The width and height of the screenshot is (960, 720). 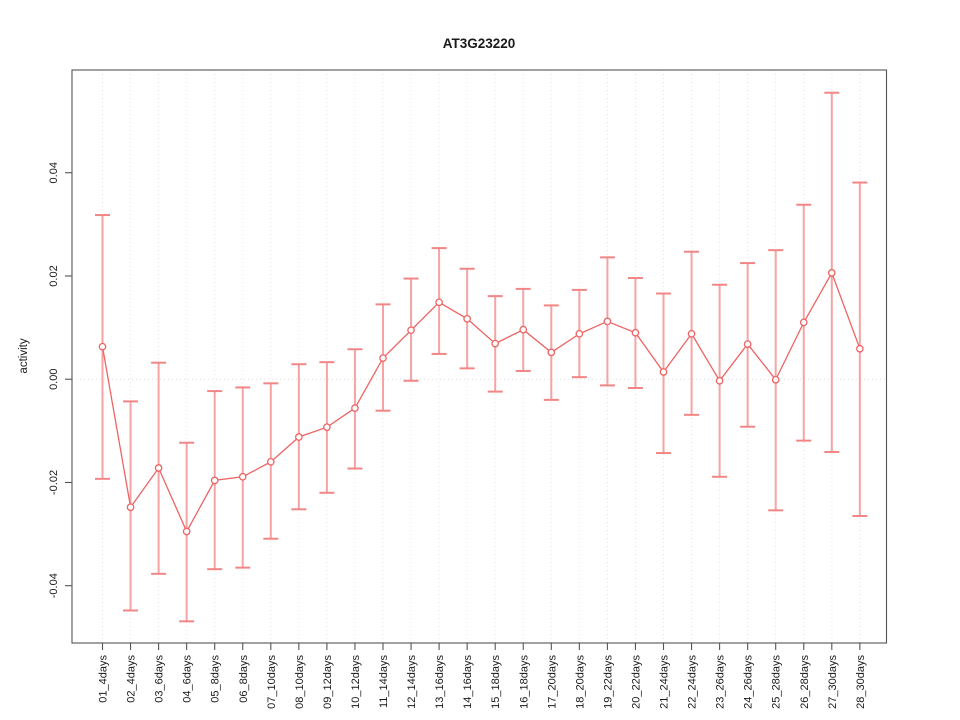 What do you see at coordinates (777, 682) in the screenshot?
I see `x-tick-label: 25_28days` at bounding box center [777, 682].